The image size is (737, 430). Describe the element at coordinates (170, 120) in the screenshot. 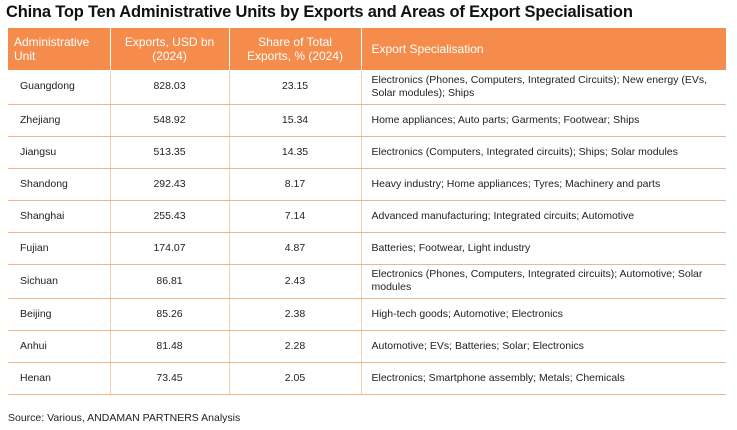

I see `cell-exports: 548.92` at that location.